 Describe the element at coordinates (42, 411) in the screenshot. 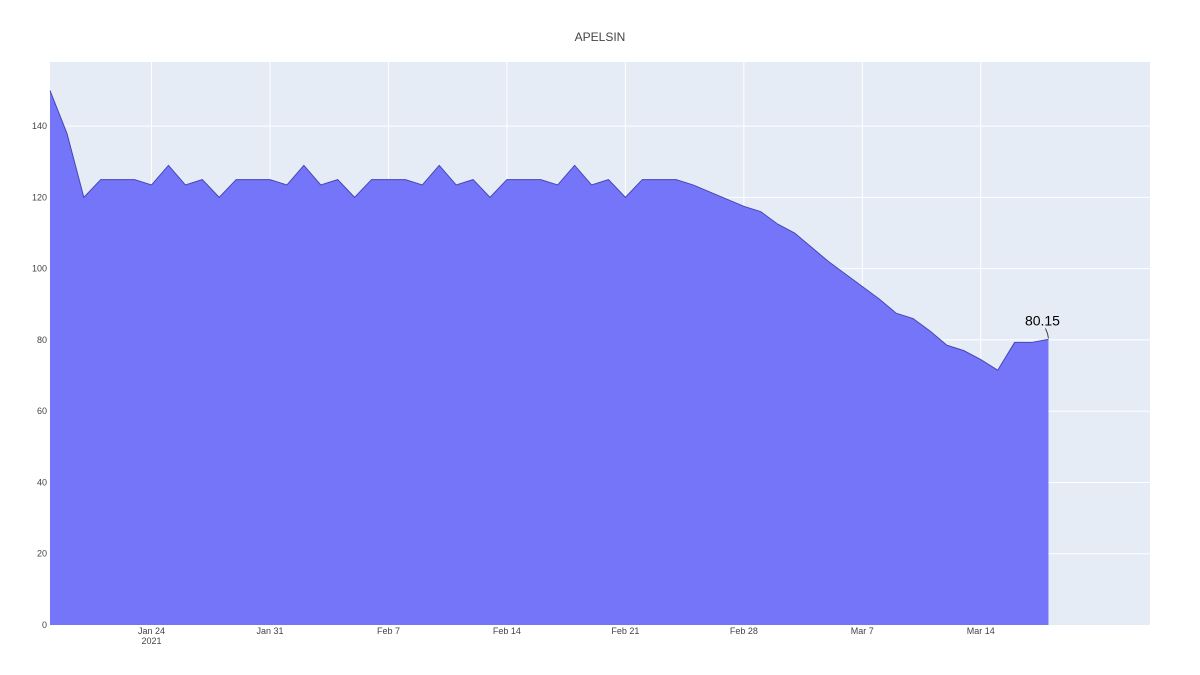

I see `y-tick-label: 60` at that location.